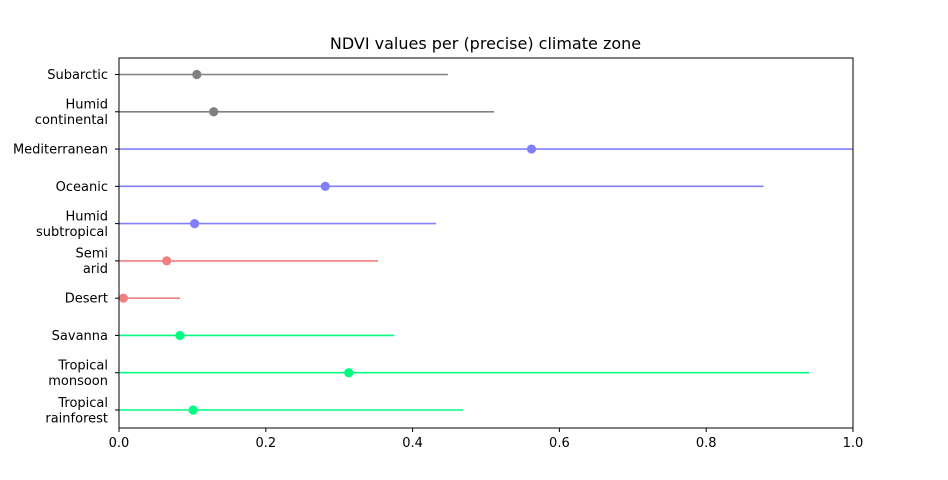  What do you see at coordinates (76, 411) in the screenshot?
I see `y-tick-label: Tropical rainforest` at bounding box center [76, 411].